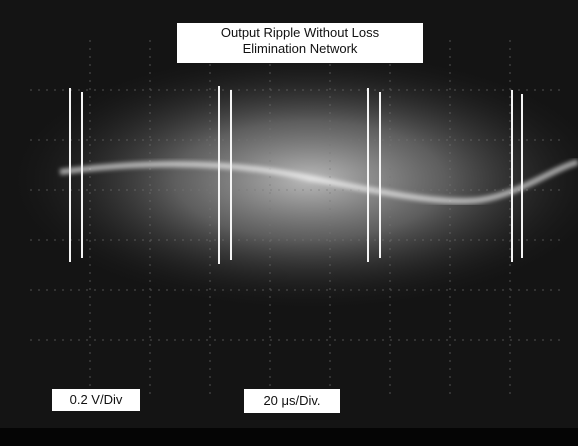  Describe the element at coordinates (300, 48) in the screenshot. I see `title-line: Elimination Network` at that location.